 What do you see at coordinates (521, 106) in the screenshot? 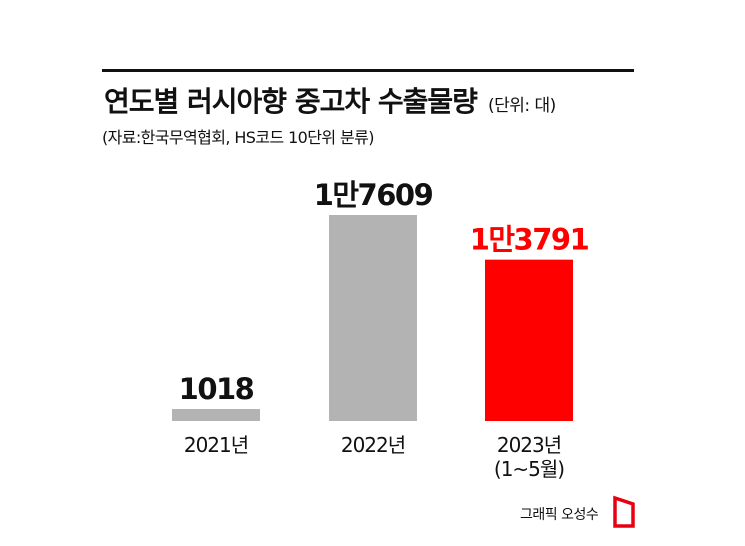
I see `unit-label: (단위: 대)` at bounding box center [521, 106].